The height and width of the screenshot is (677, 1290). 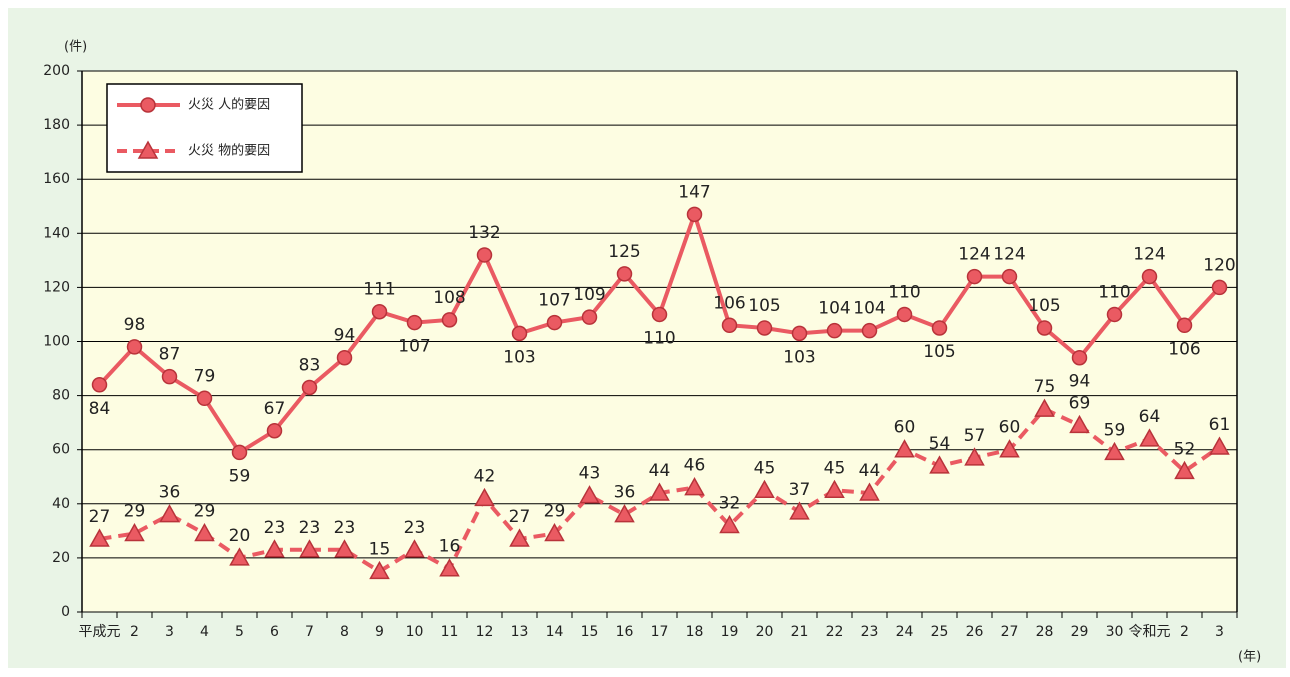 What do you see at coordinates (61, 450) in the screenshot?
I see `y-tick-label: 60` at bounding box center [61, 450].